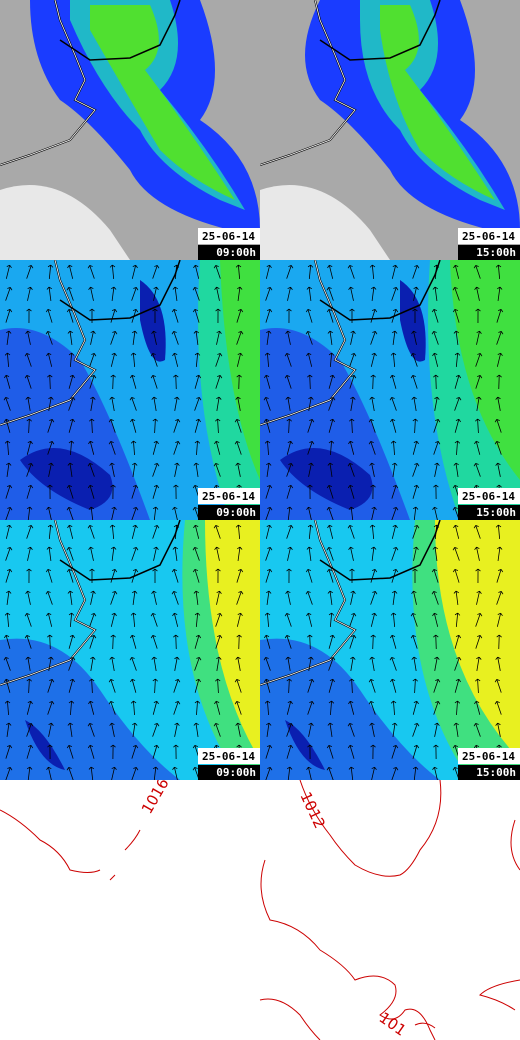  Describe the element at coordinates (380, 30) in the screenshot. I see `coastline` at that location.